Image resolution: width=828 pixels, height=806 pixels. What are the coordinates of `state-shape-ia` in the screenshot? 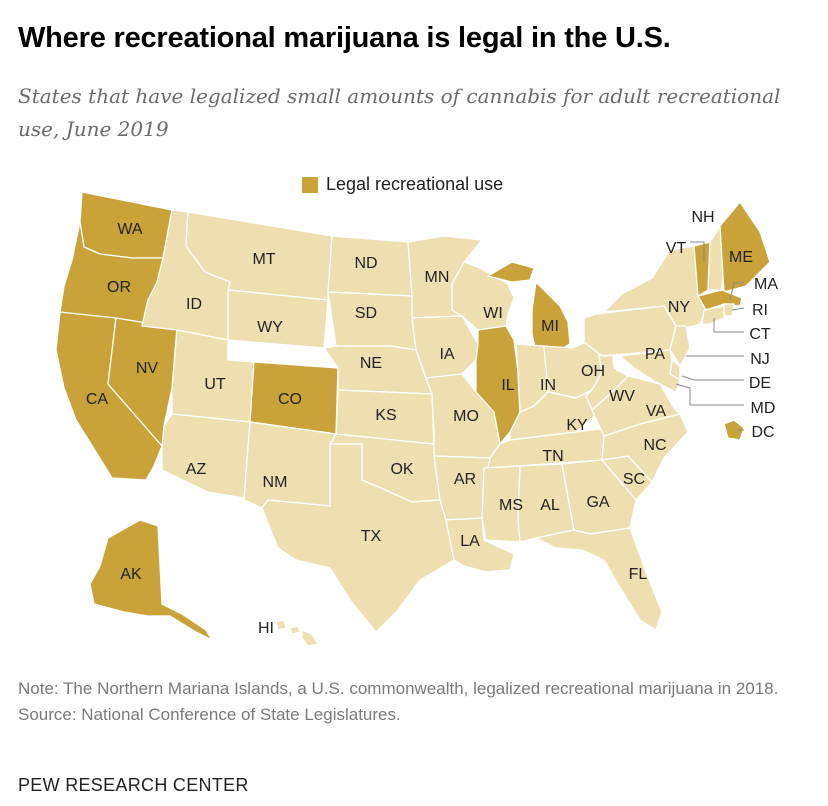 It's located at (445, 347).